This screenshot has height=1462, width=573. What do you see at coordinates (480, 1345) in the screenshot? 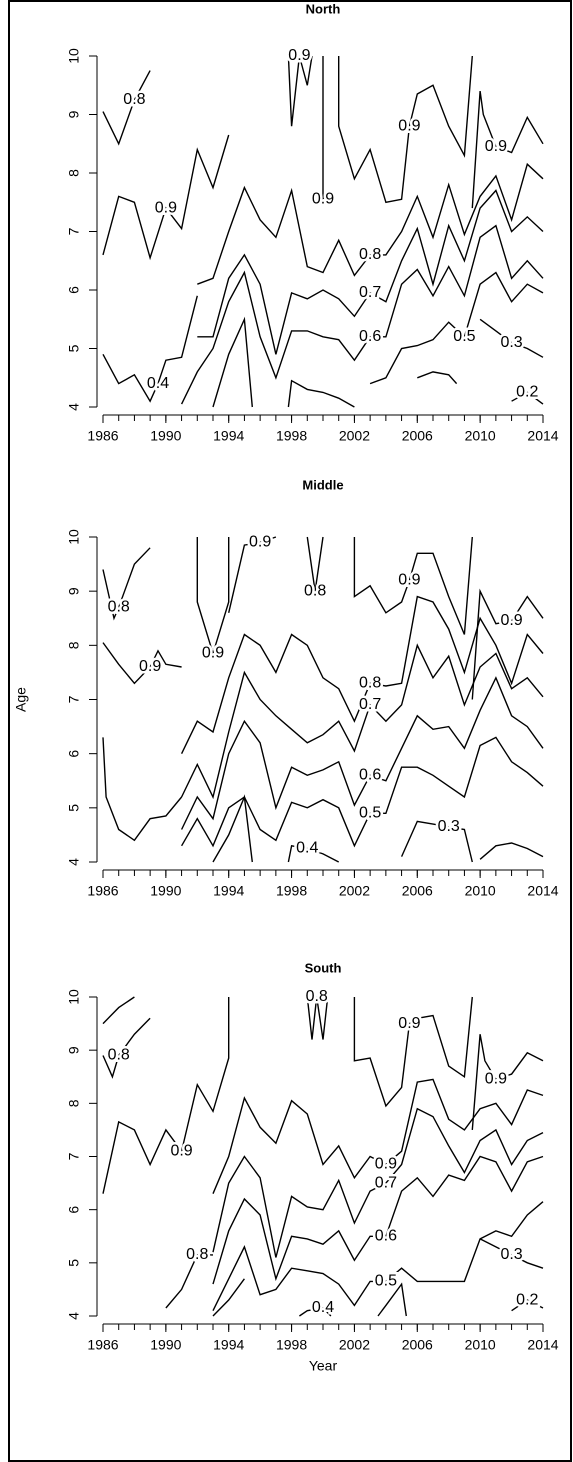
I see `x-tick-label: 2010` at bounding box center [480, 1345].